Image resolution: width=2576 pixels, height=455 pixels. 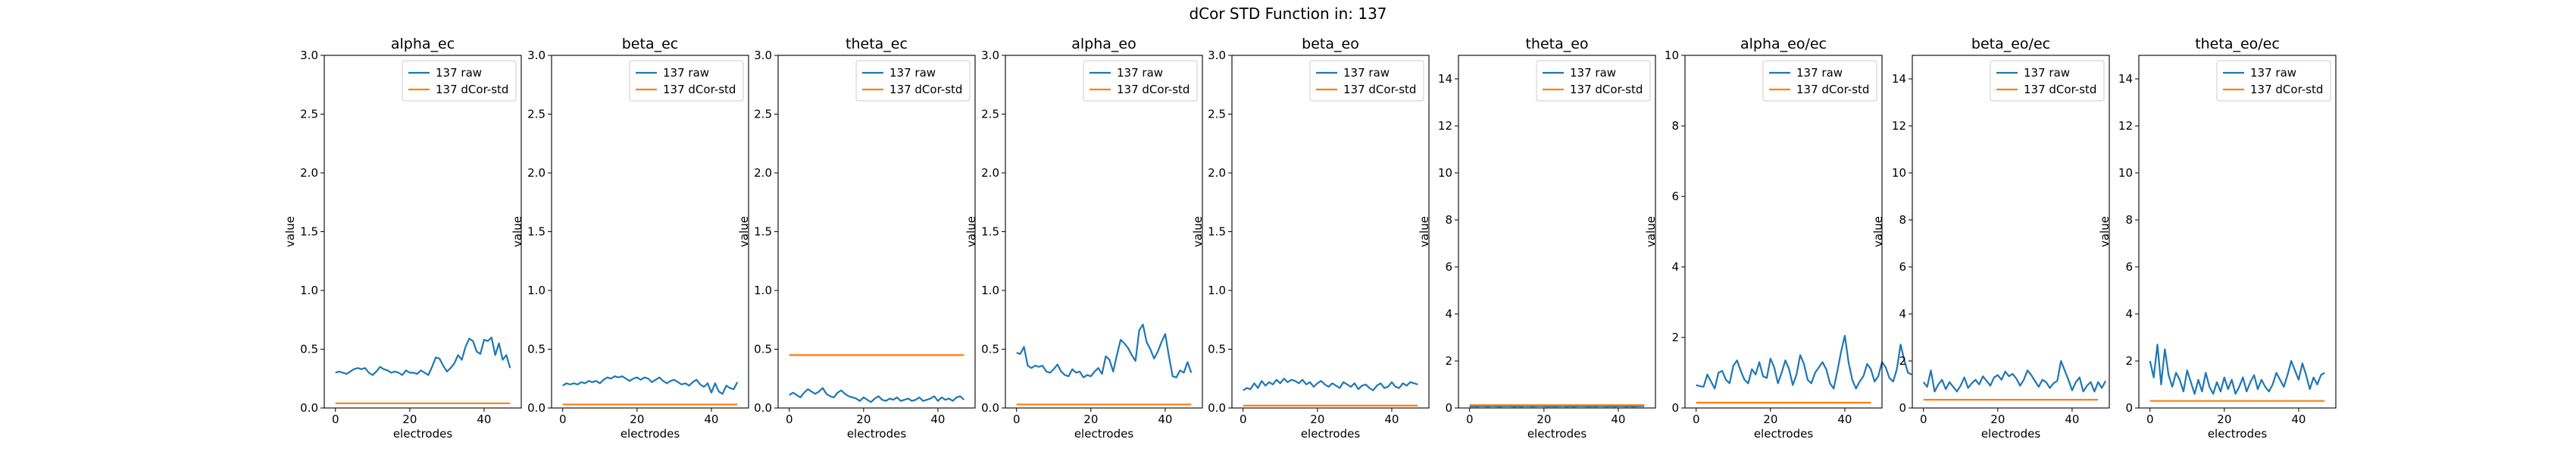 What do you see at coordinates (763, 232) in the screenshot?
I see `y-tick-label: 1.5` at bounding box center [763, 232].